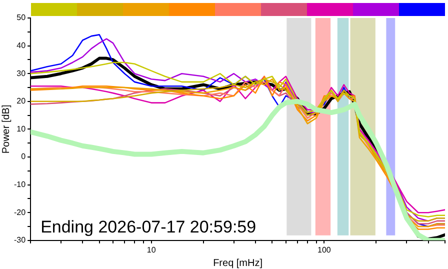  Describe the element at coordinates (21, 73) in the screenshot. I see `y-tick-label: 30` at that location.